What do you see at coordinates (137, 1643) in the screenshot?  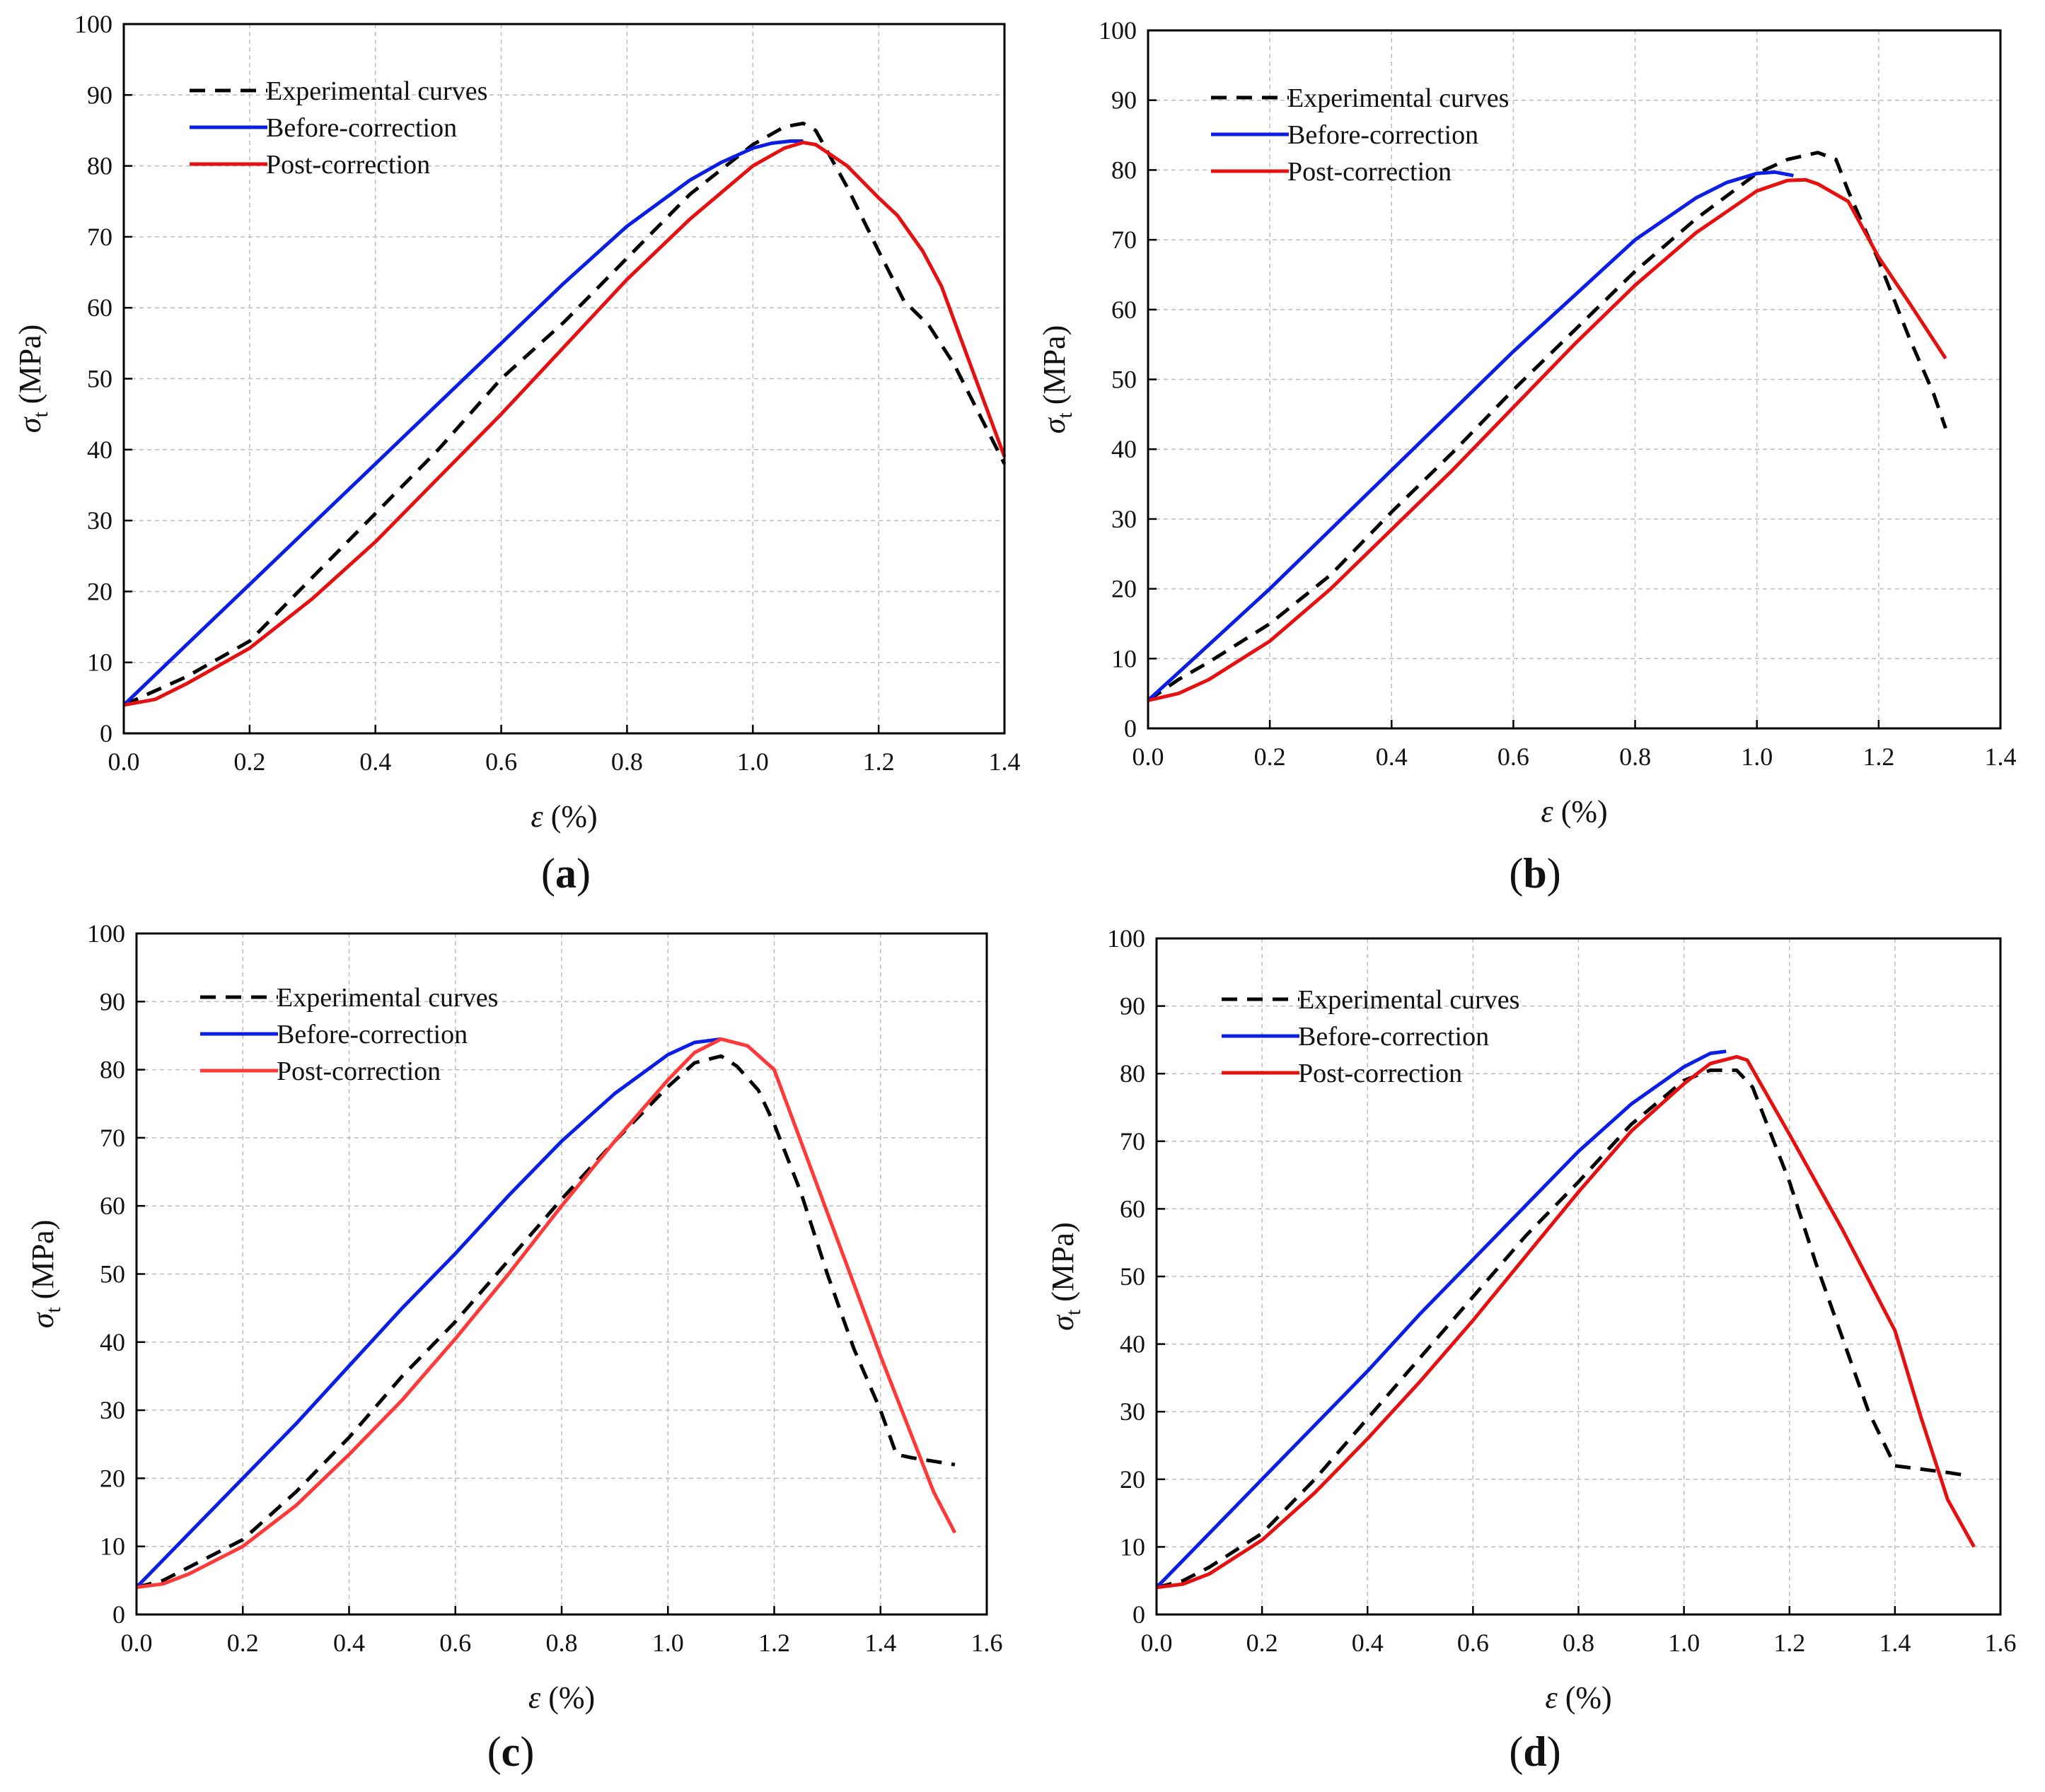 I see `x-tick-label: 0.0` at bounding box center [137, 1643].